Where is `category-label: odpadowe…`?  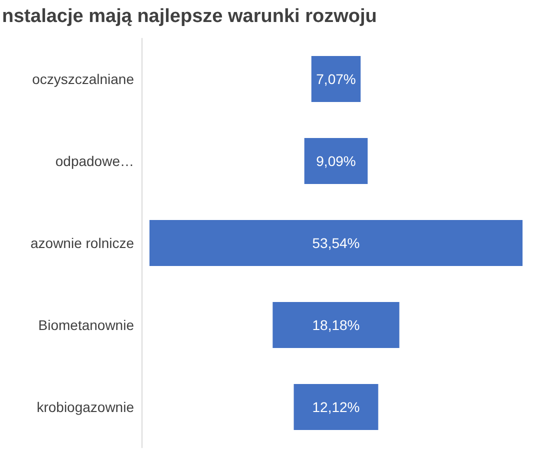
category-label: odpadowe… is located at coordinates (94, 160).